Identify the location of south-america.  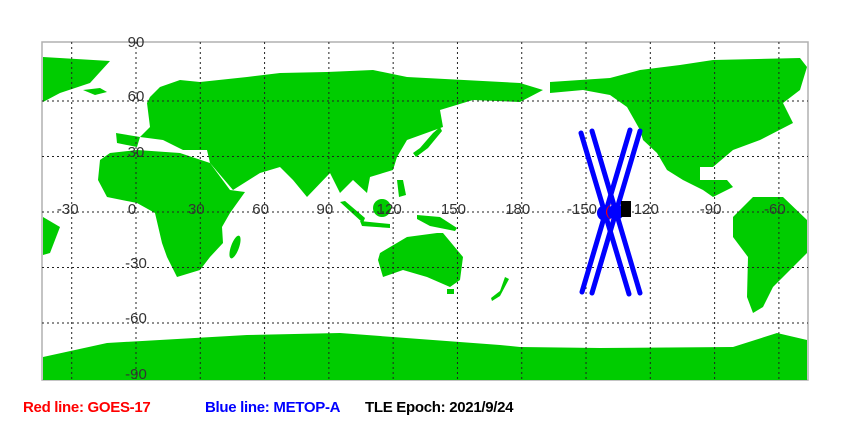
(770, 255).